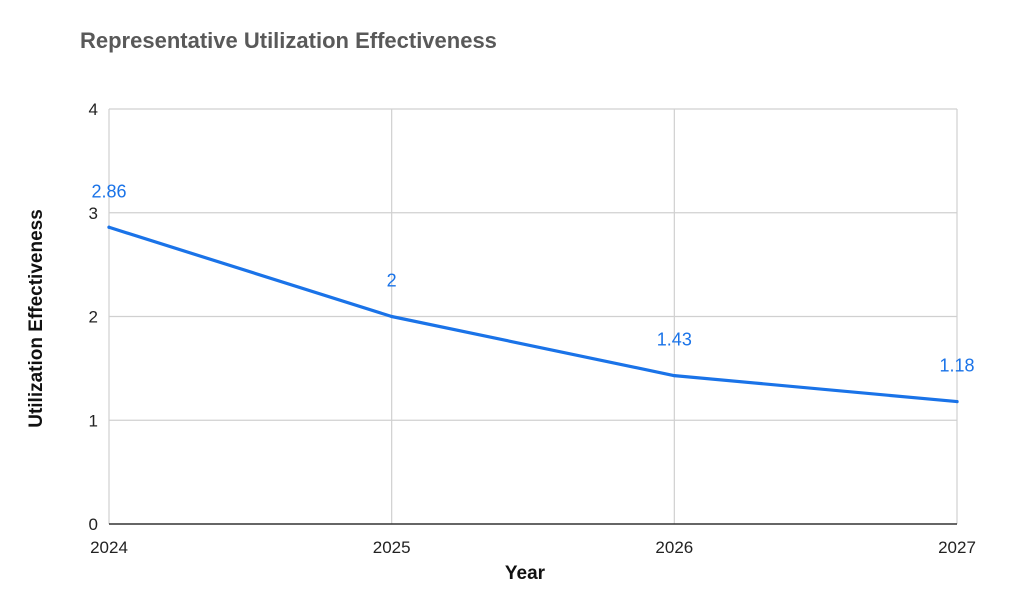  What do you see at coordinates (525, 573) in the screenshot?
I see `x-axis-title: Year` at bounding box center [525, 573].